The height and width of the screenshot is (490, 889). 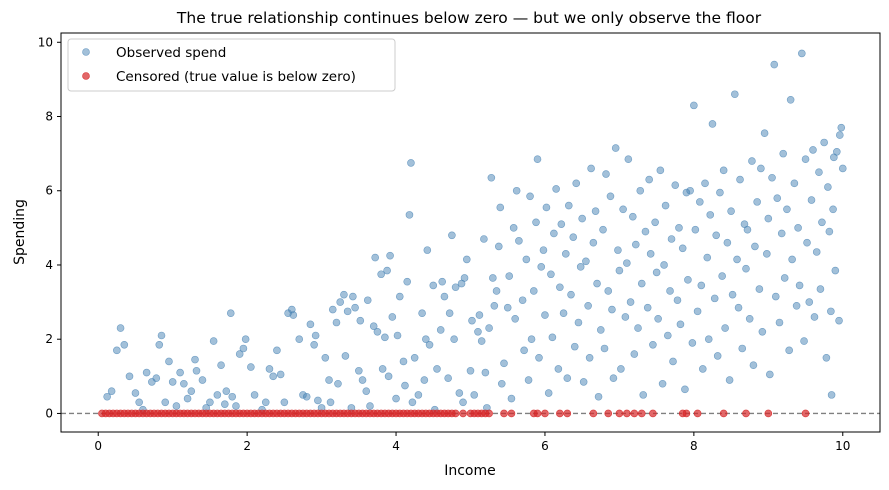 I want to click on legend-label-censored: Censored (true value is below zero), so click(x=236, y=77).